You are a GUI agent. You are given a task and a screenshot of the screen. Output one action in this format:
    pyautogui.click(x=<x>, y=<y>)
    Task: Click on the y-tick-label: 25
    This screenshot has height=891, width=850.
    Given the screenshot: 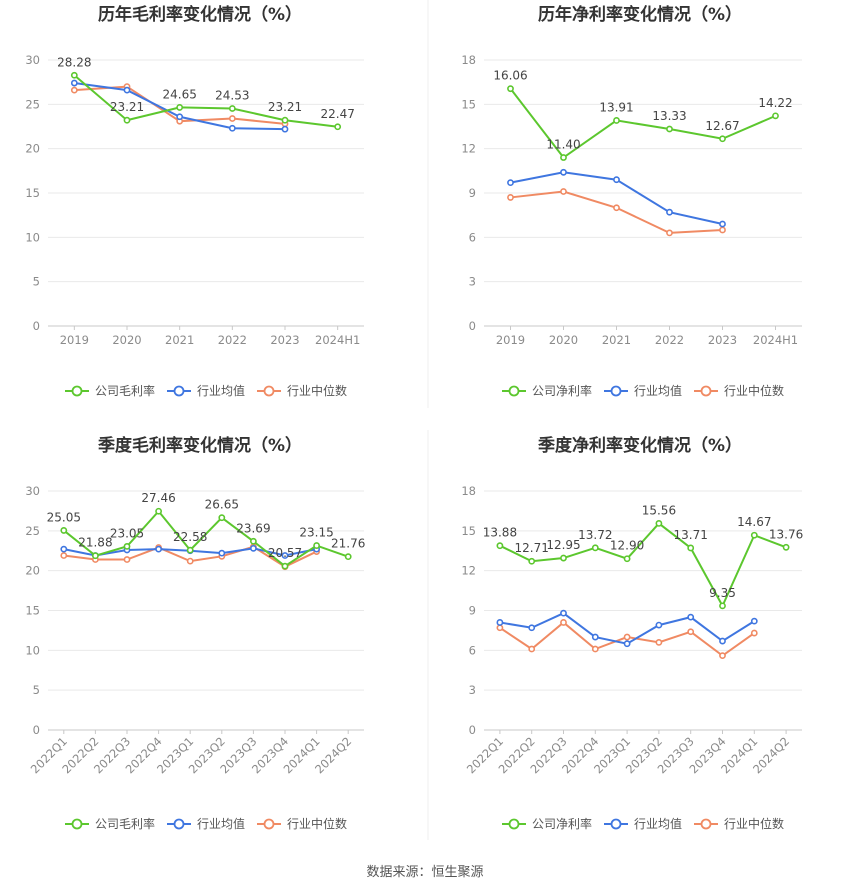 What is the action you would take?
    pyautogui.click(x=32, y=104)
    